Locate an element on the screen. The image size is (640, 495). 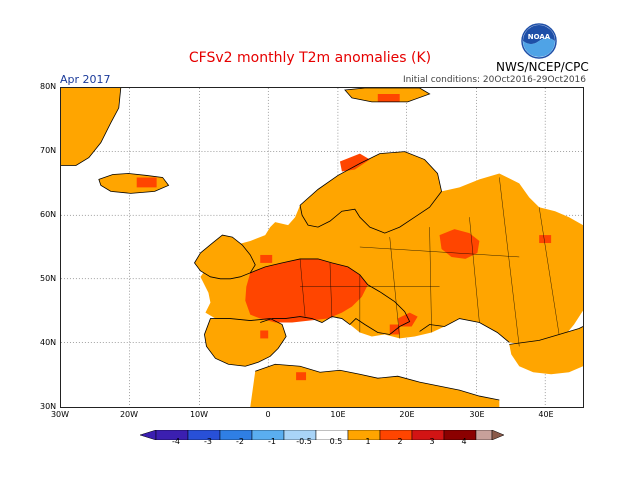
forecast-period: Apr 2017 is located at coordinates (85, 79).